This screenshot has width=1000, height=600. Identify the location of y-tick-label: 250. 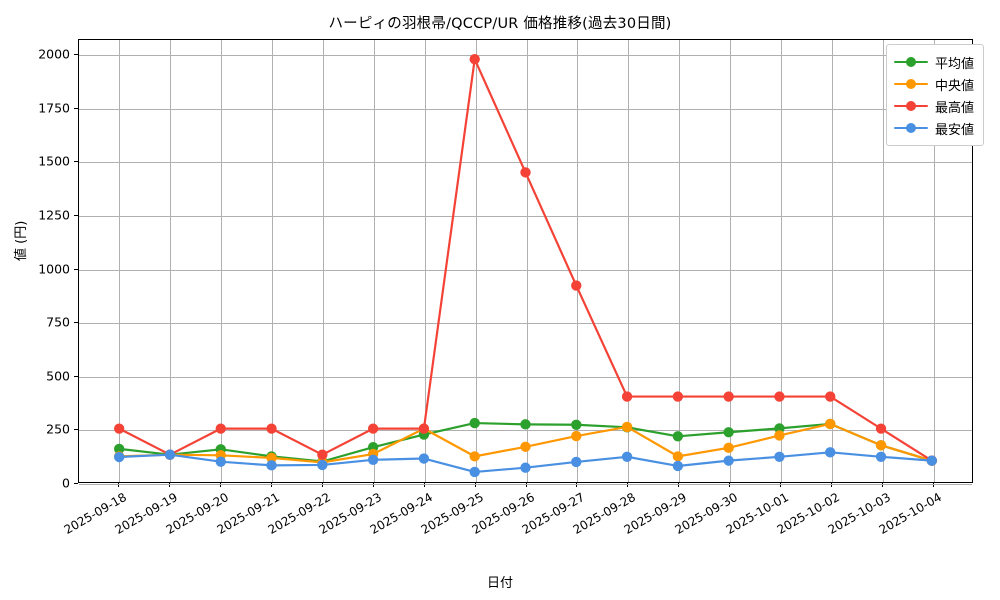
(58, 429).